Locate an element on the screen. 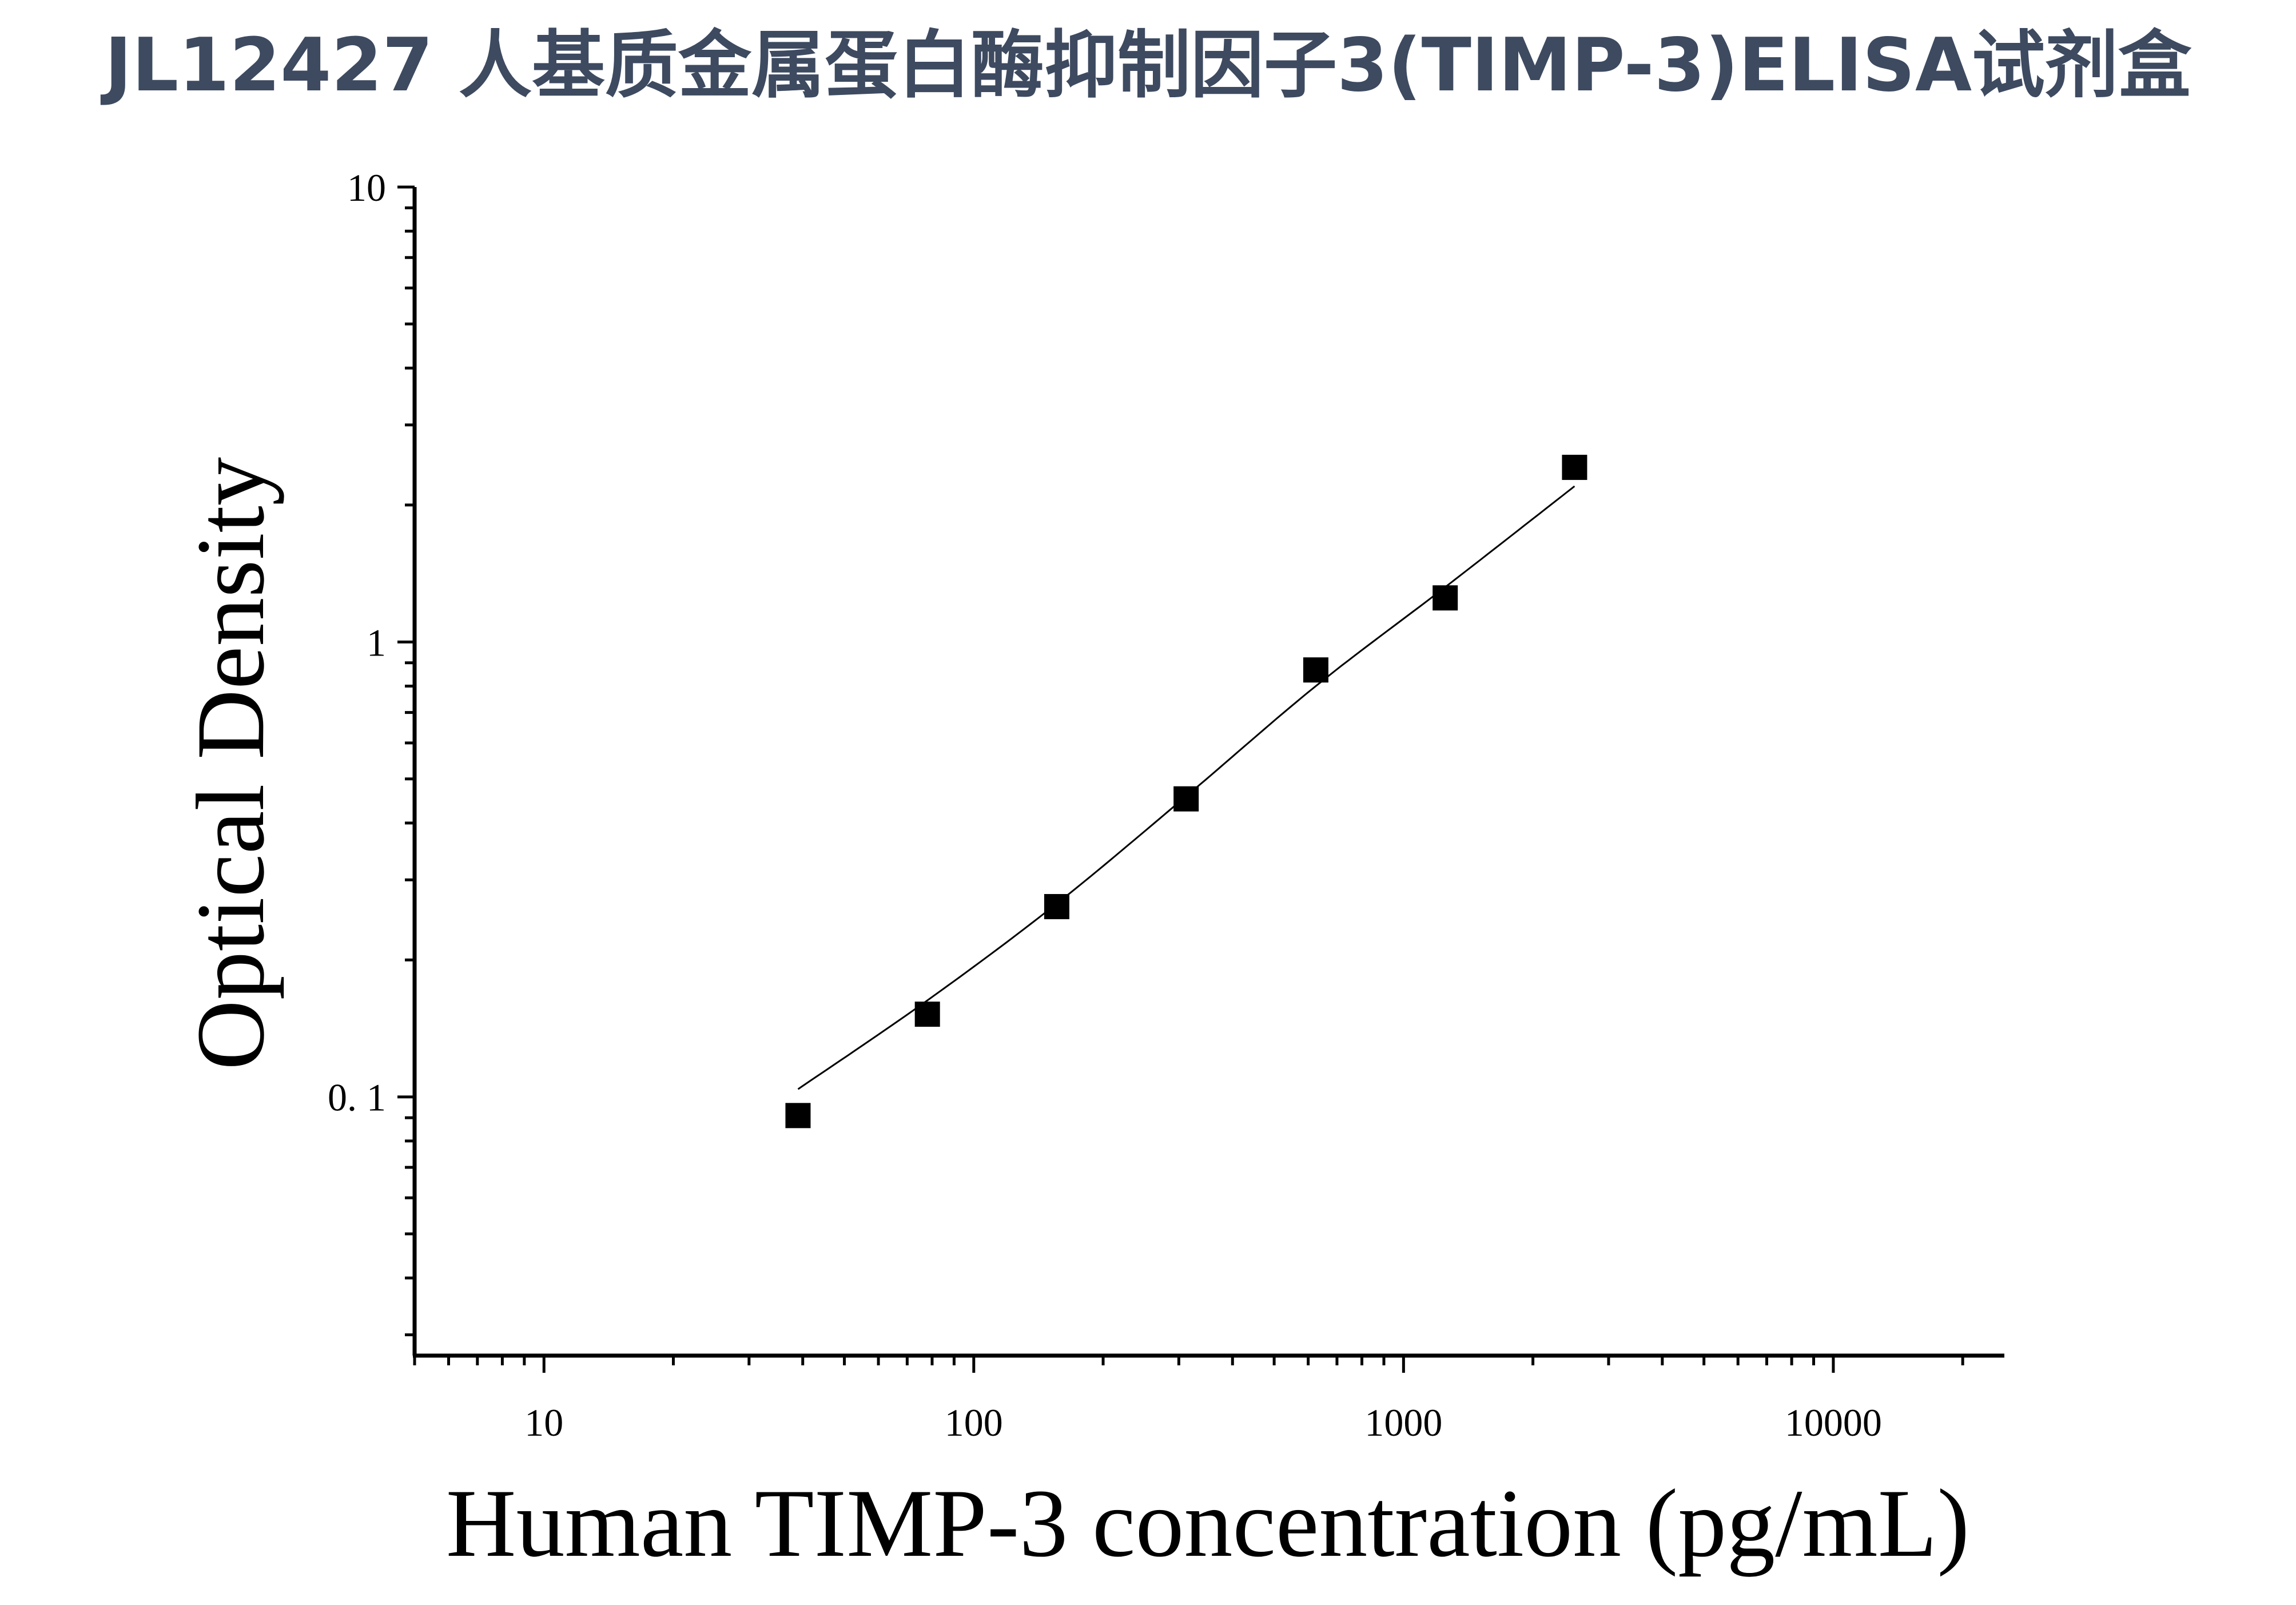  page-title: JL12427 人基质金属蛋白酶抑制因子3(TIMP-3)ELISA试剂盒 is located at coordinates (1148, 65).